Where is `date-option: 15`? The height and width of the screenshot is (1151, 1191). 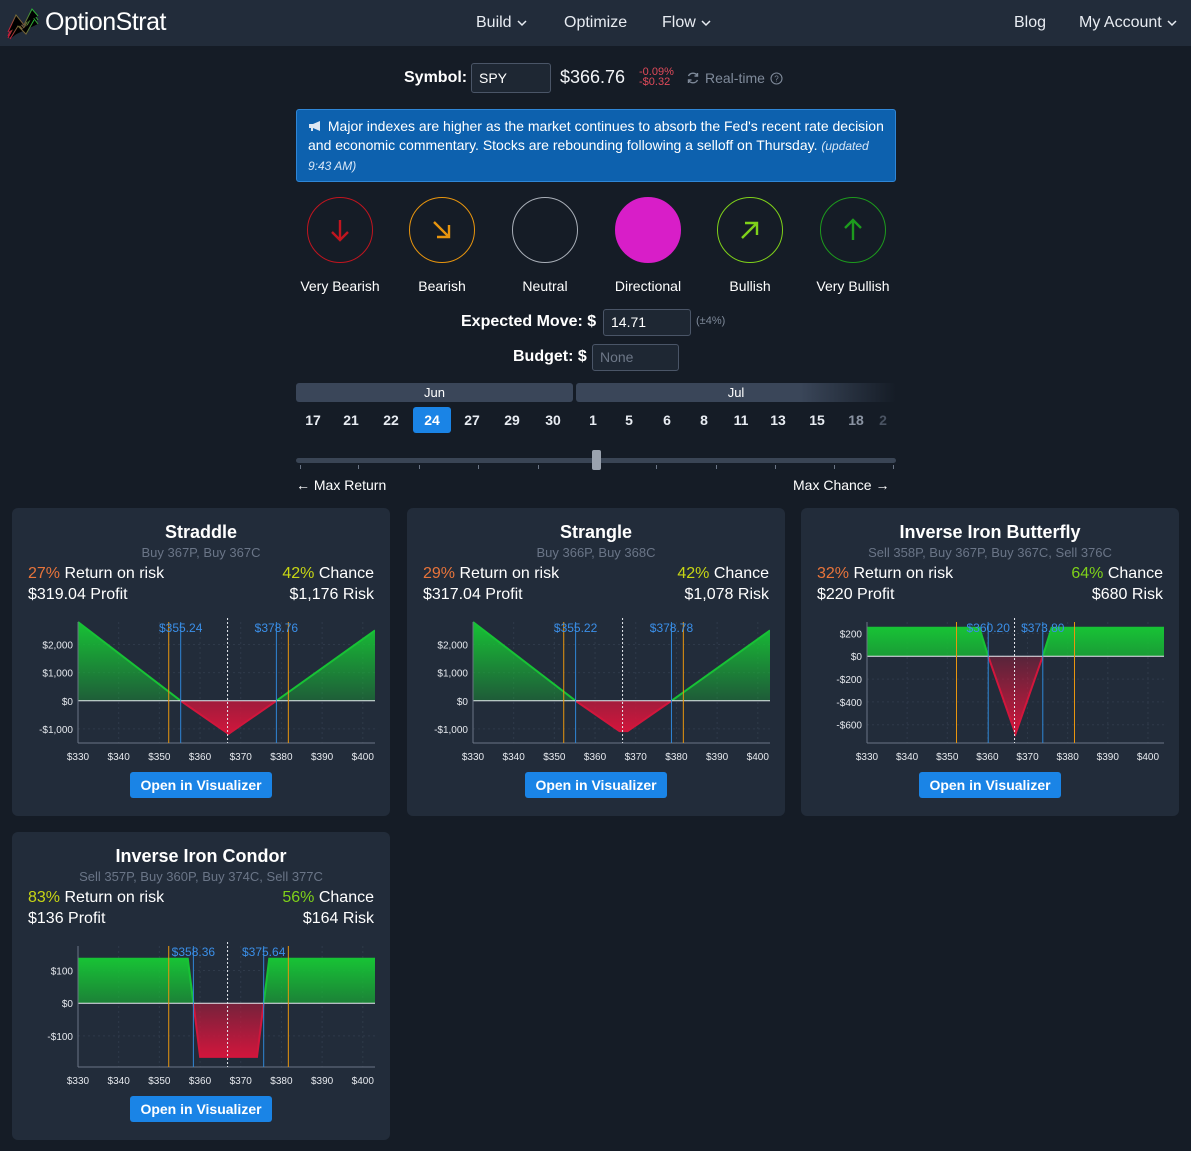 date-option: 15 is located at coordinates (817, 420).